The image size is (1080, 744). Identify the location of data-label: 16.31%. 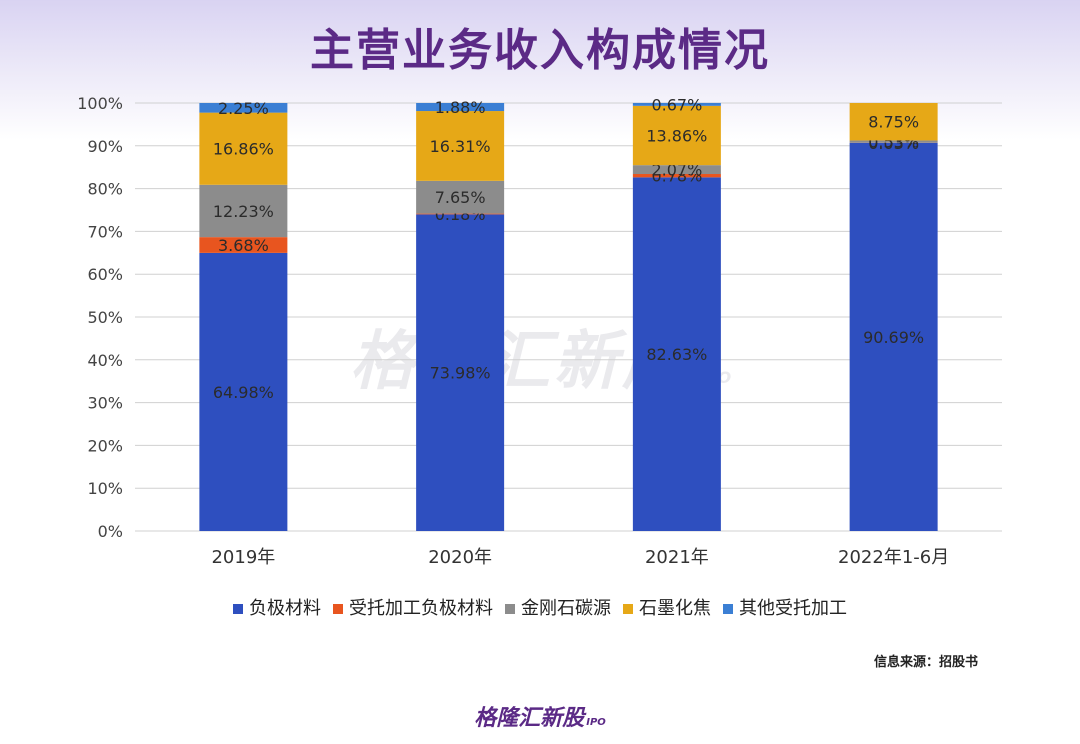
(460, 146).